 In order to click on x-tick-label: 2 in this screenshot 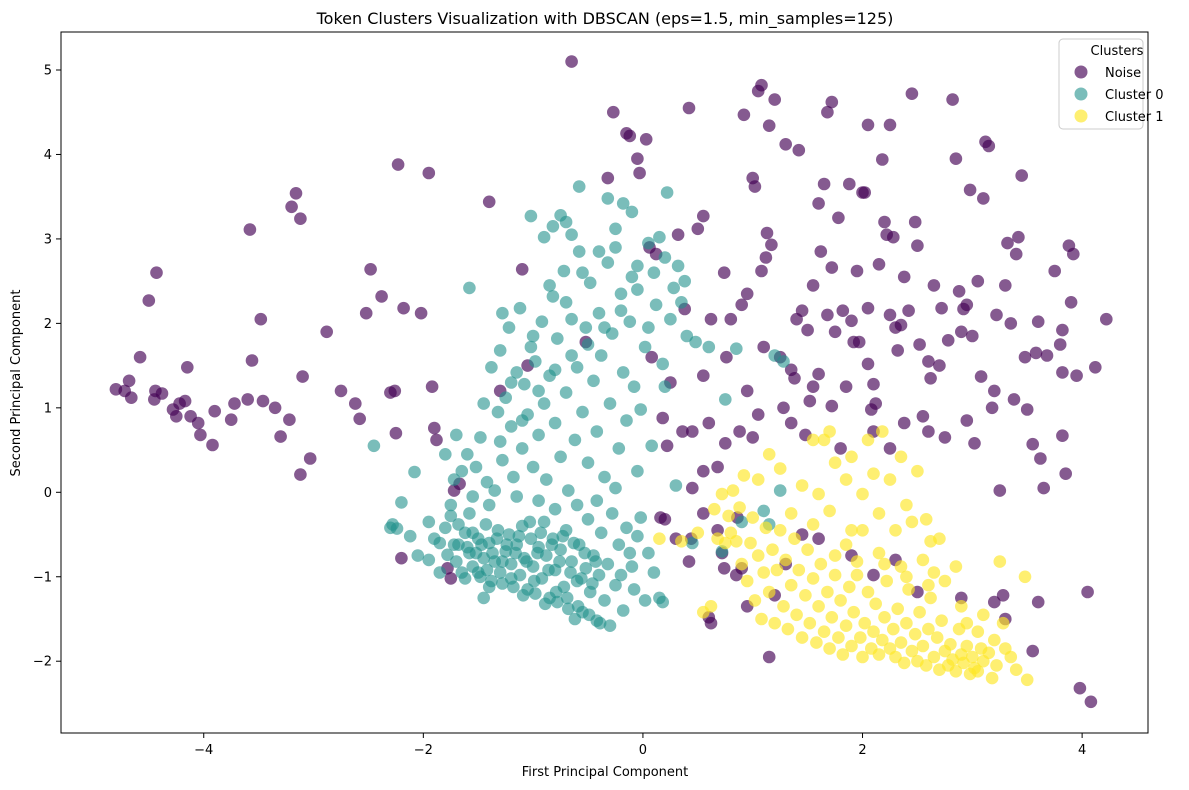, I will do `click(862, 750)`.